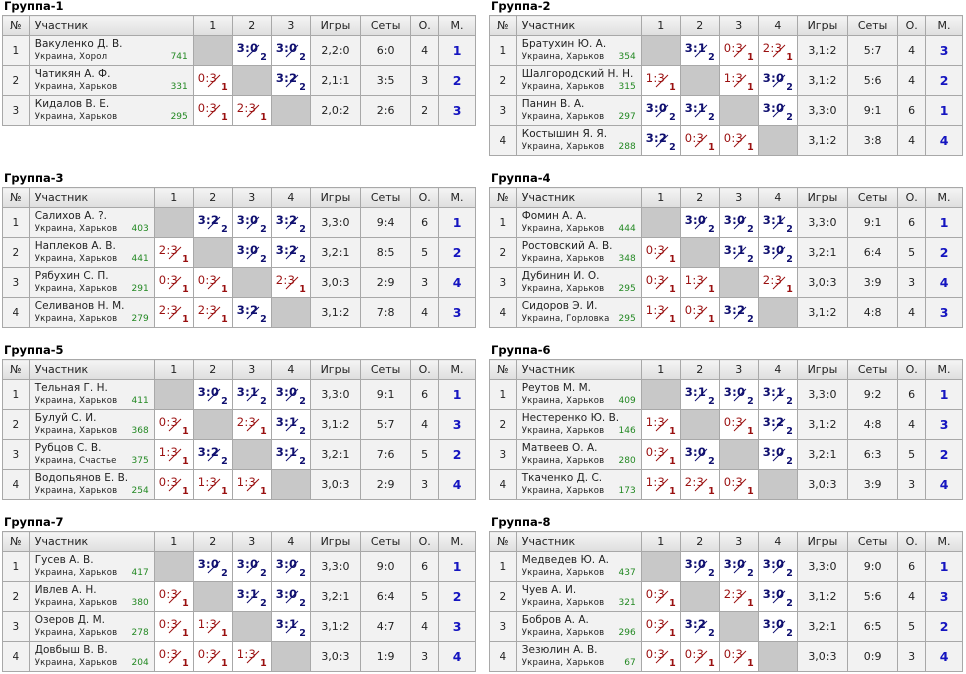 Image resolution: width=966 pixels, height=674 pixels. Describe the element at coordinates (72, 74) in the screenshot. I see `player-name: Чатикян А. Ф.` at that location.